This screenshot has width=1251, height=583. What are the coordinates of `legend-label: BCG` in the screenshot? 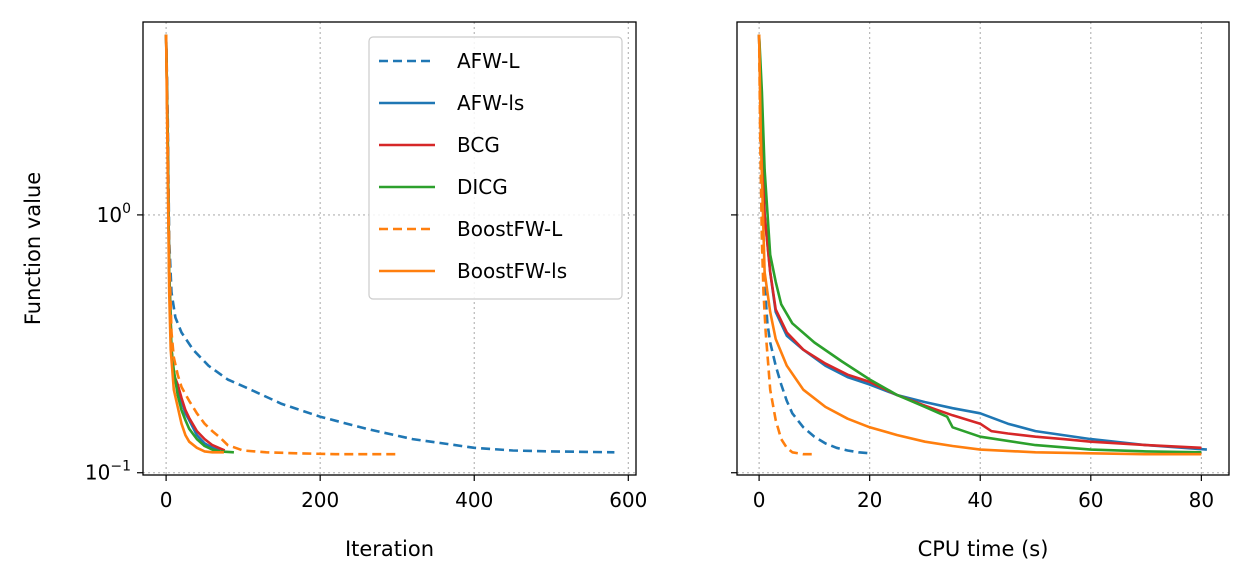 It's located at (478, 145).